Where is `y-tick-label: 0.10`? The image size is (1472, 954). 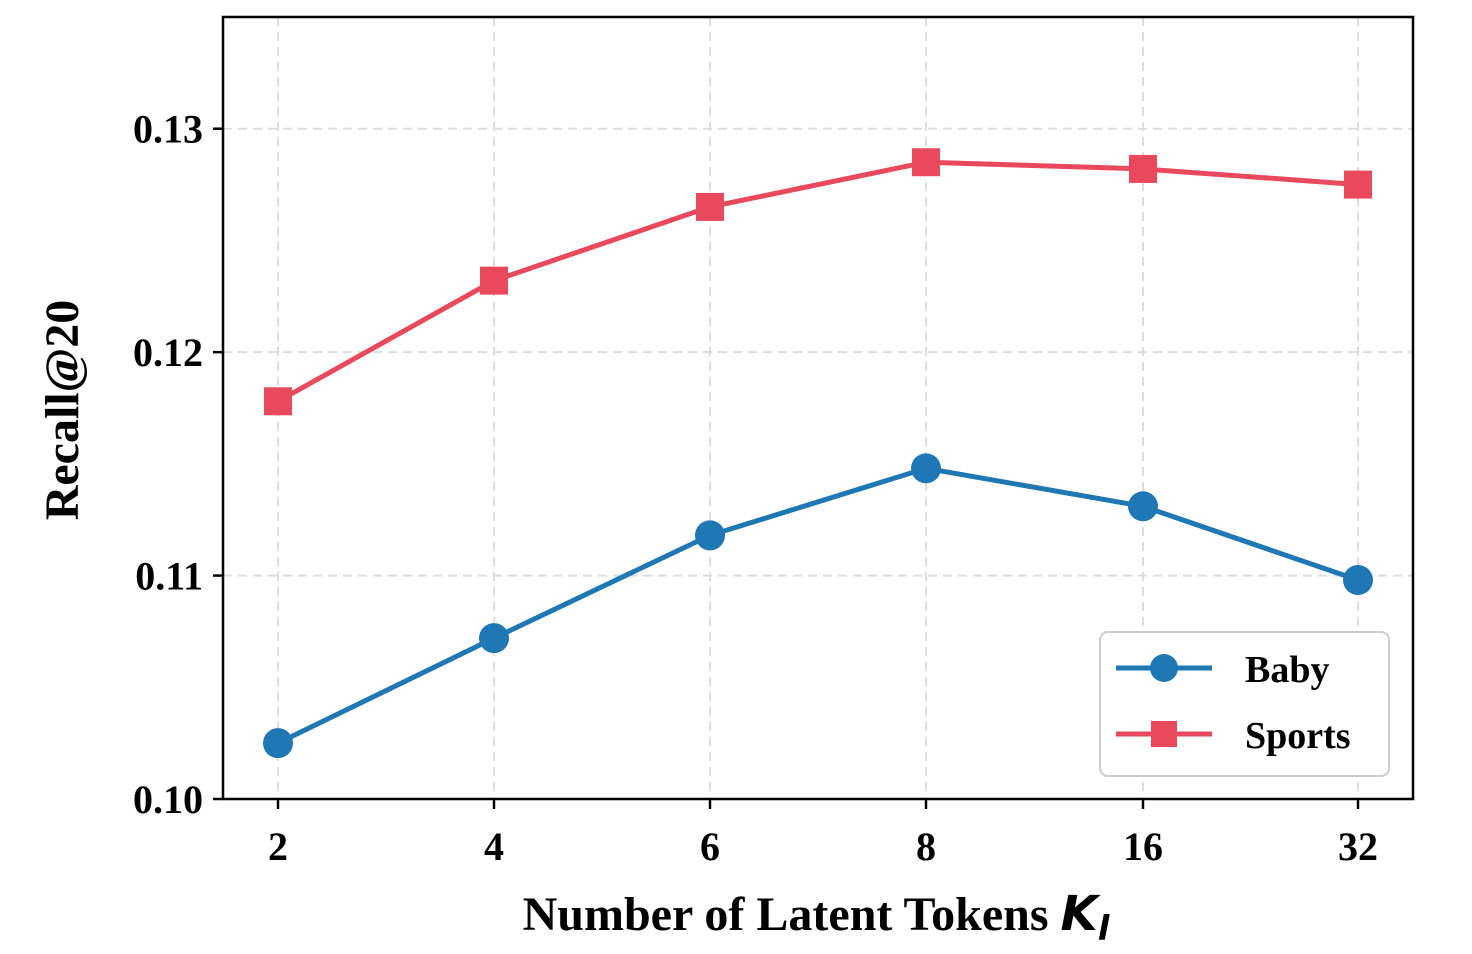
y-tick-label: 0.10 is located at coordinates (168, 799).